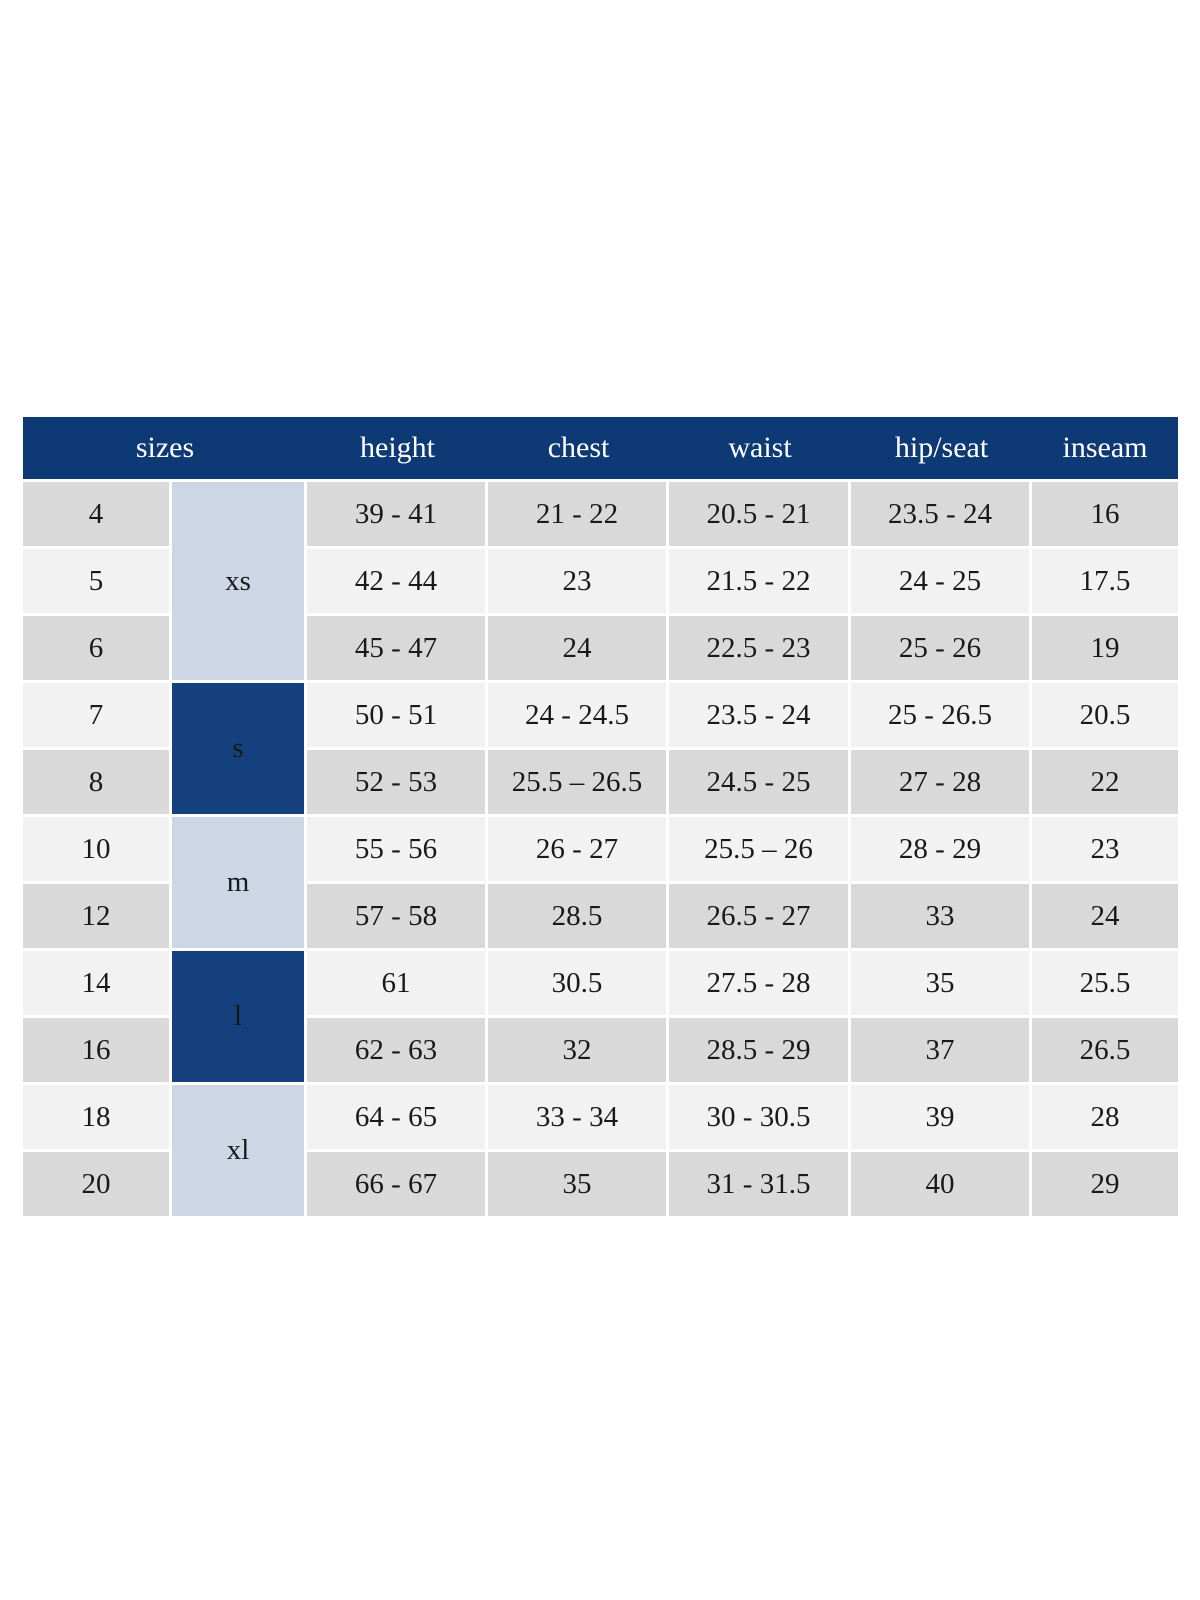 This screenshot has width=1200, height=1600. What do you see at coordinates (398, 917) in the screenshot?
I see `height-cell: 57 - 58` at bounding box center [398, 917].